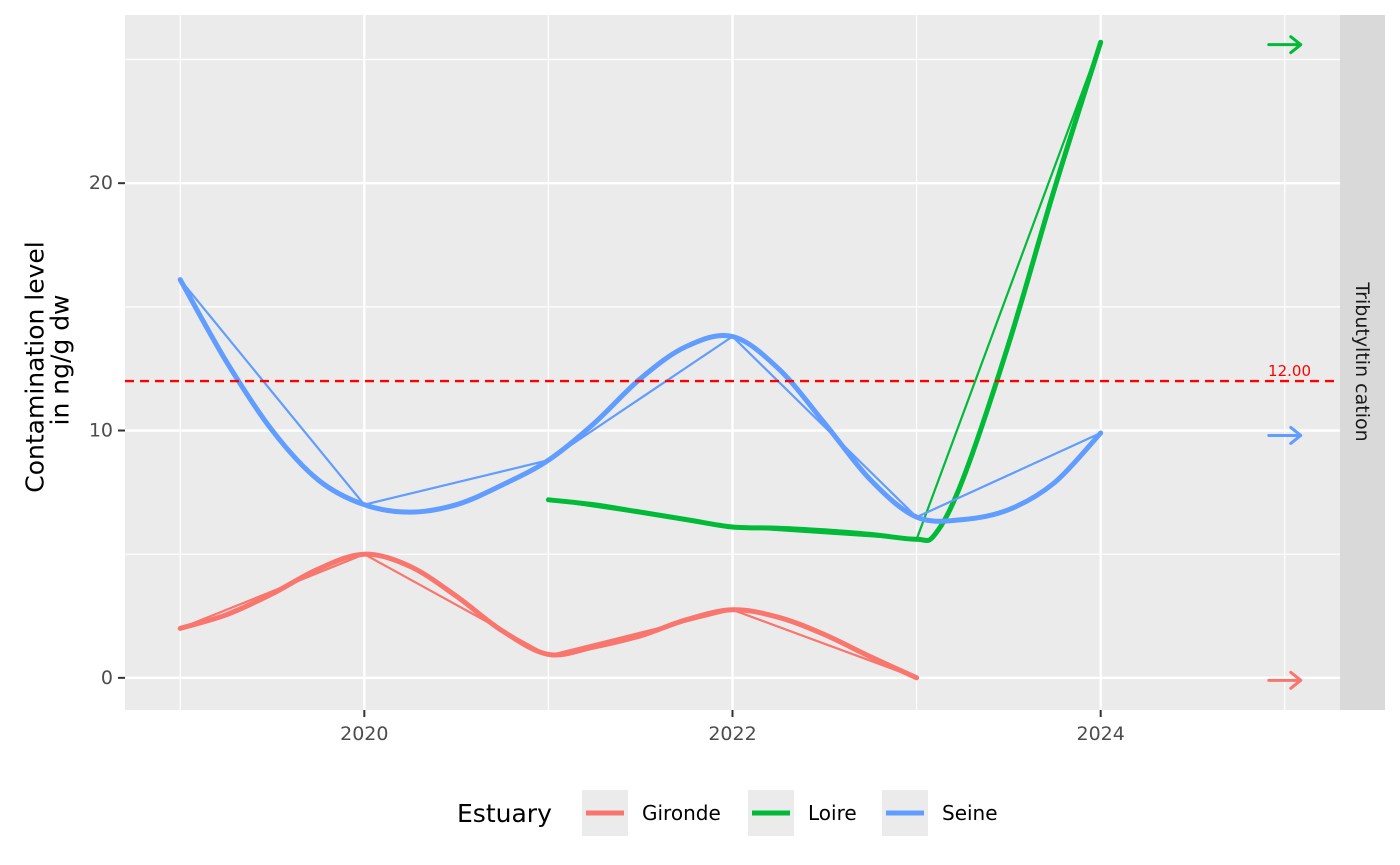  I want to click on x-tick-label: 2020, so click(364, 734).